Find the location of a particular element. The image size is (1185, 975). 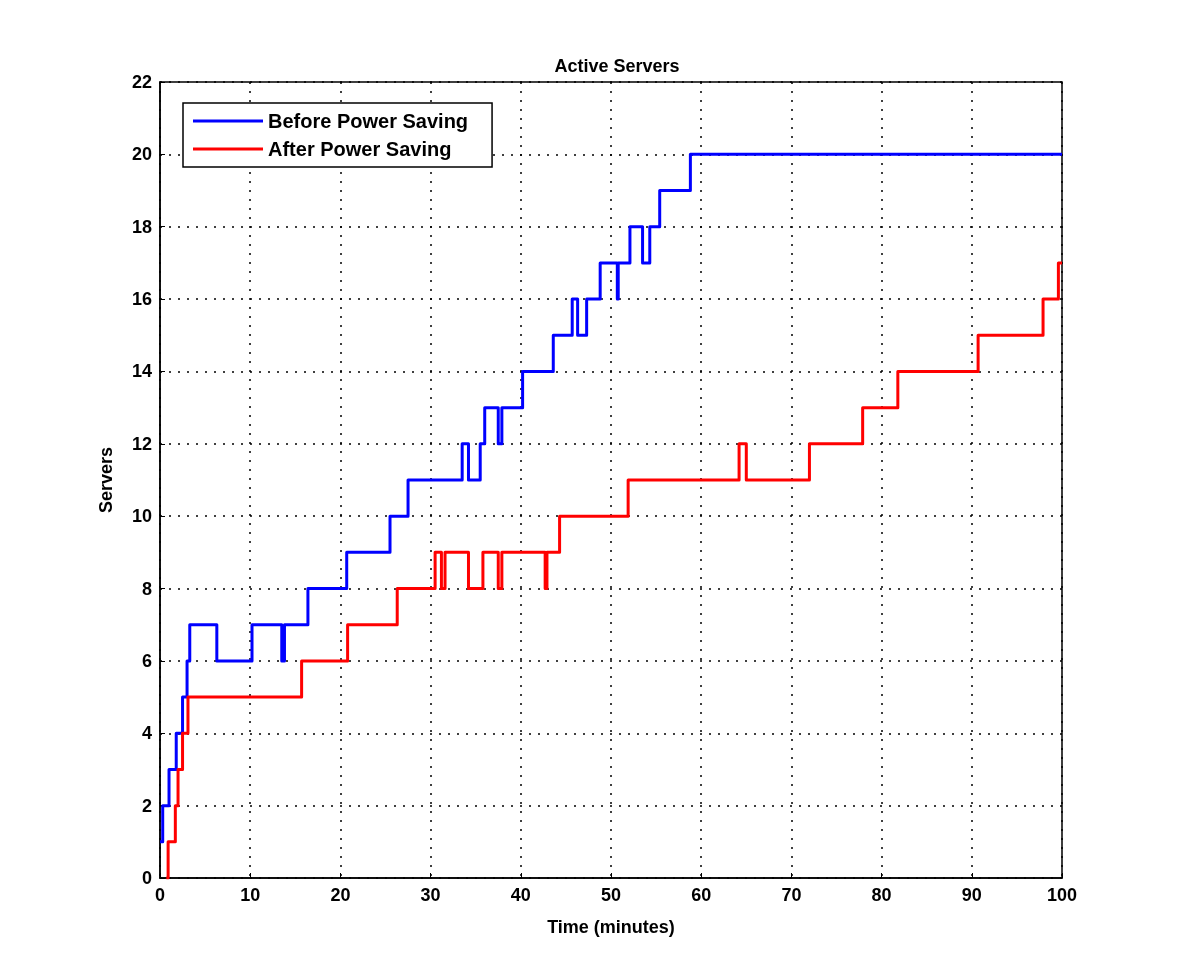

legend-label: Before Power Saving is located at coordinates (368, 121).